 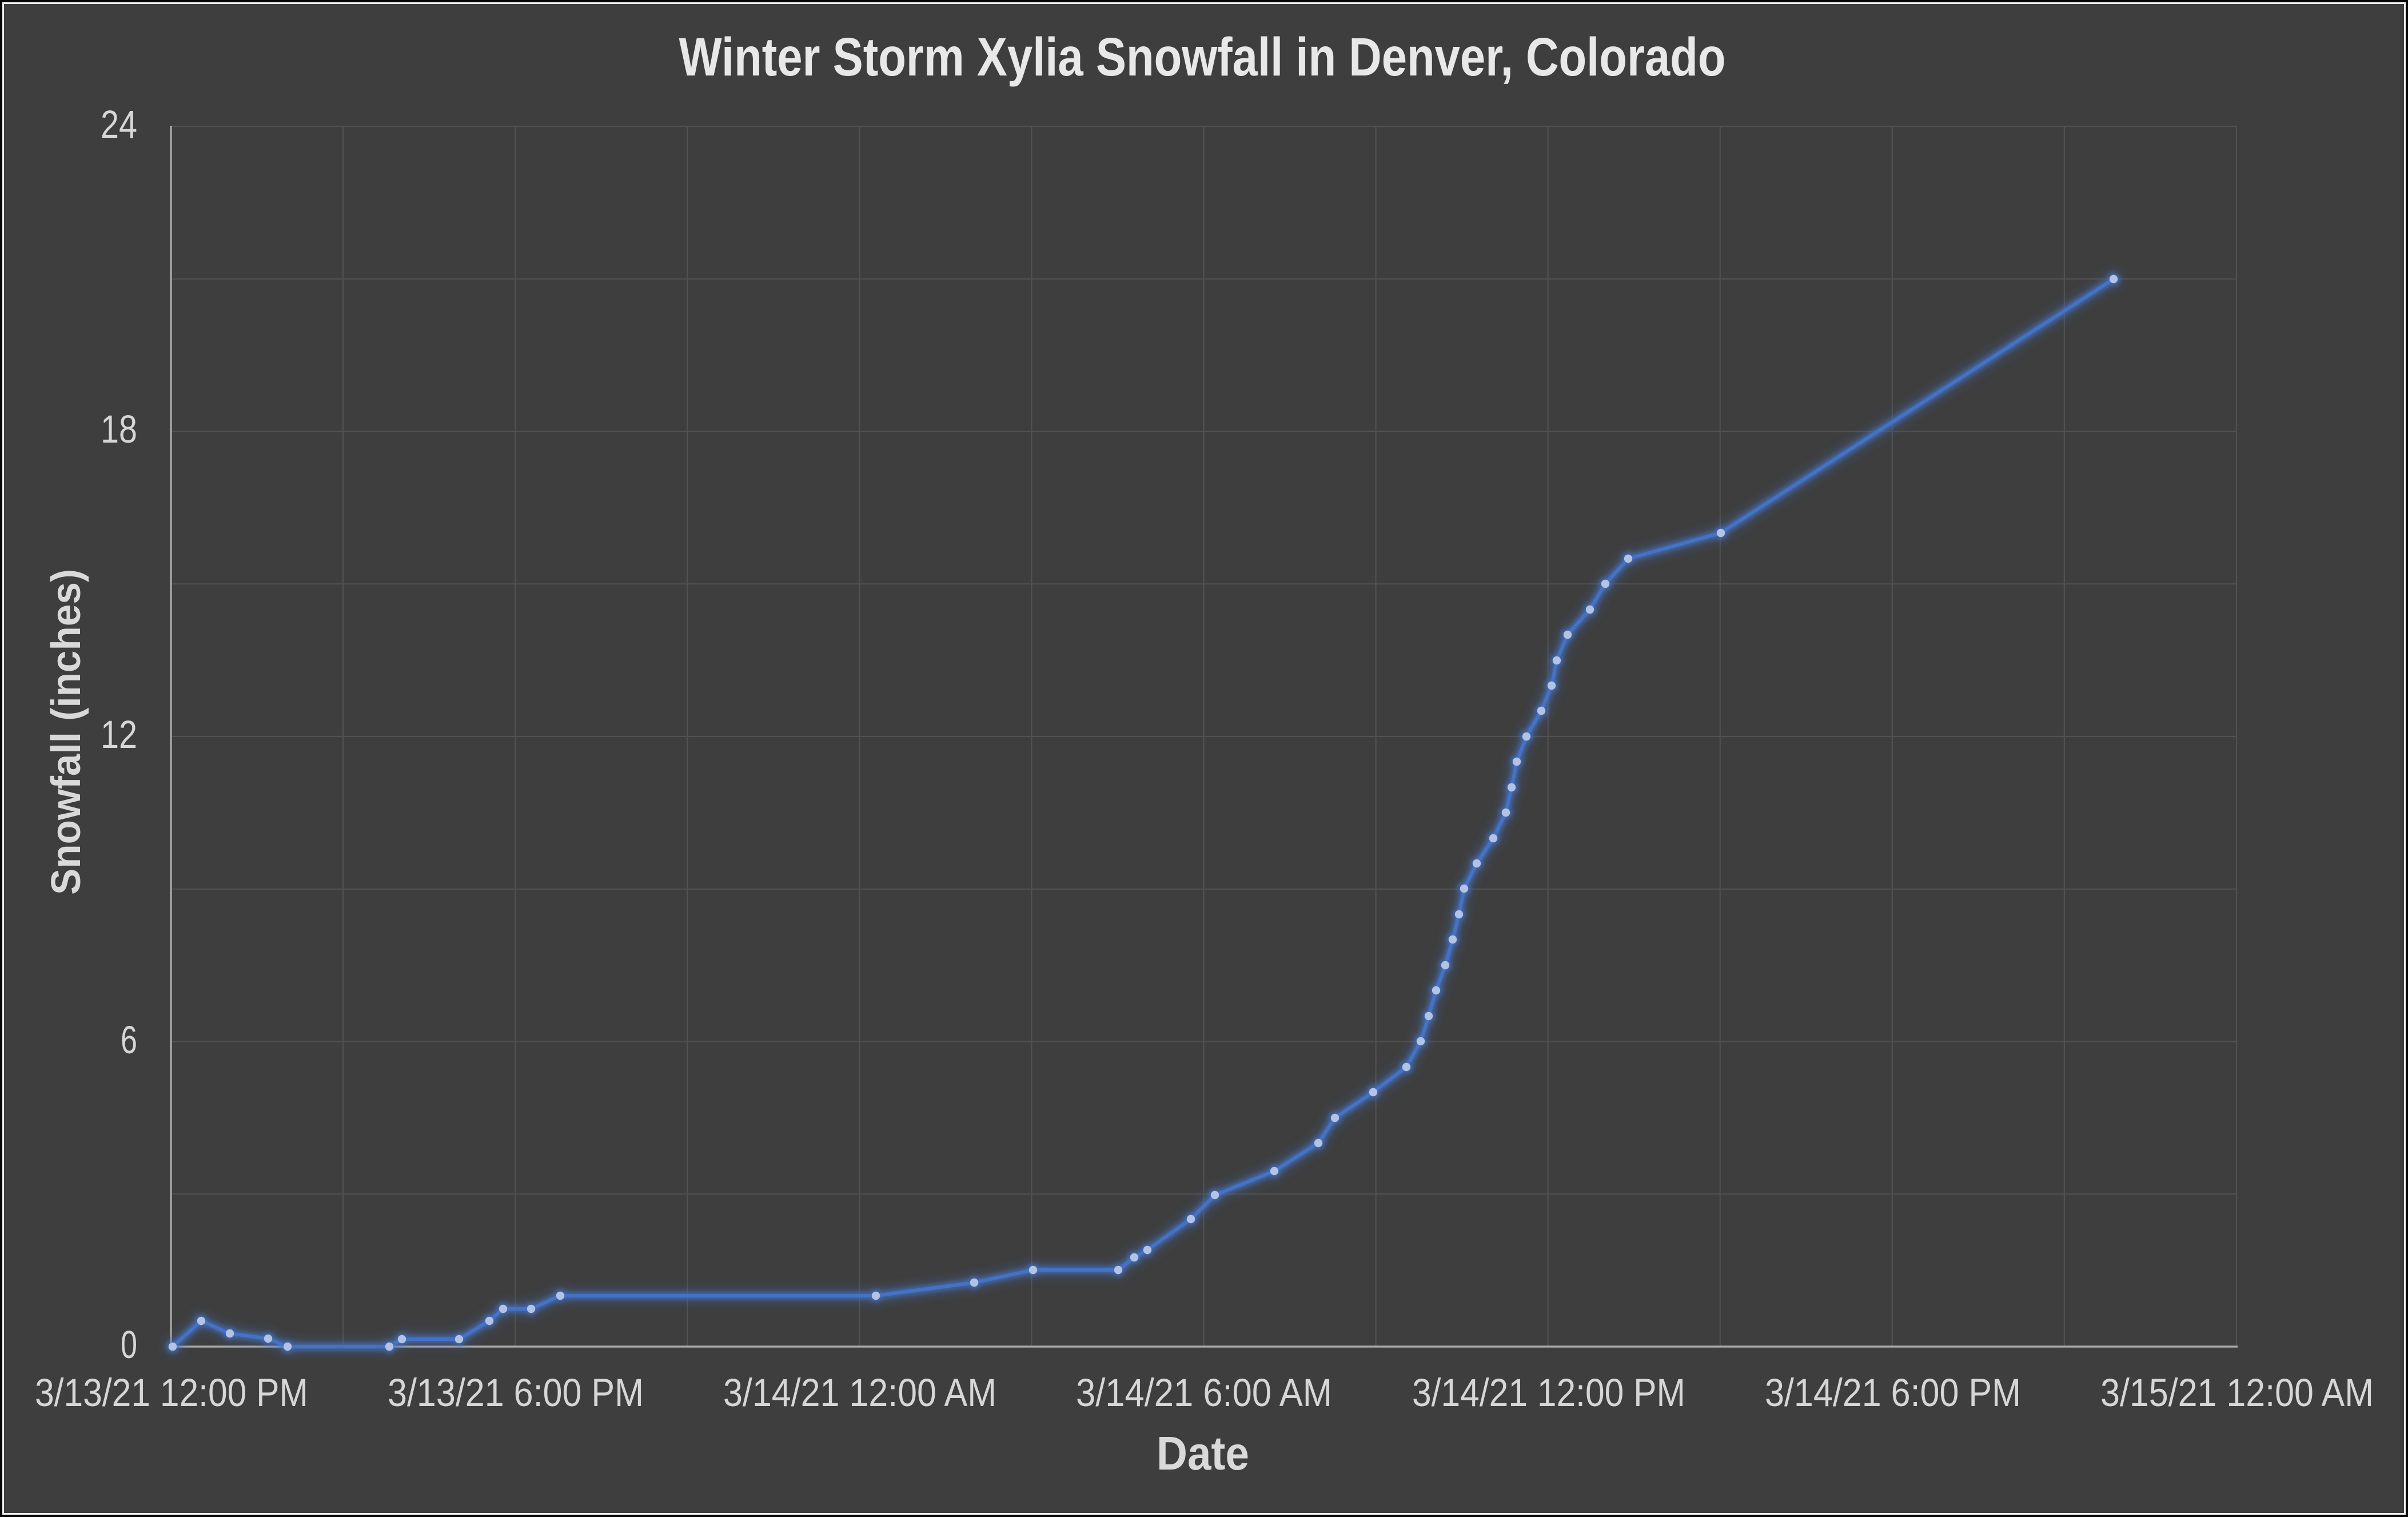 I want to click on svg-text: 3/14/21 6:00 AM, so click(x=1204, y=1393).